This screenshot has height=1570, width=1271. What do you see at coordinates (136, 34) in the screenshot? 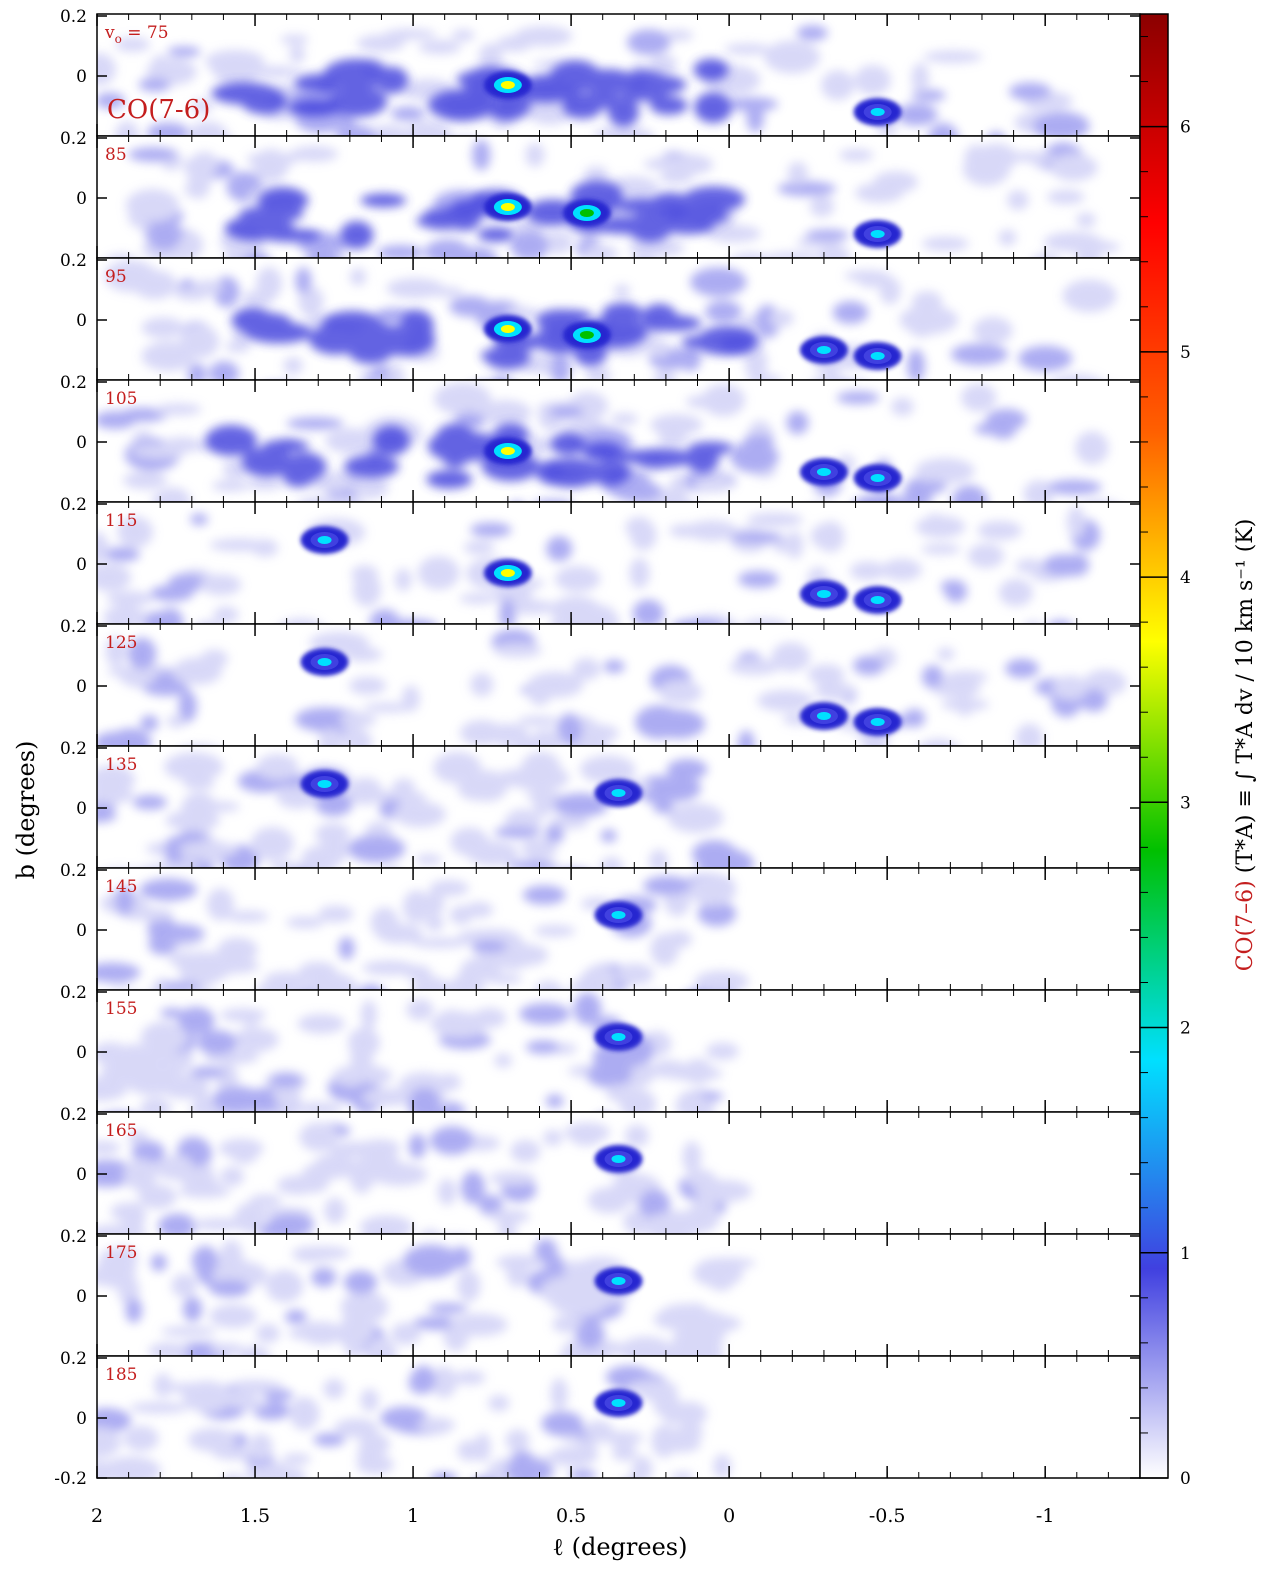
I see `velocity-label: vo = 75` at bounding box center [136, 34].